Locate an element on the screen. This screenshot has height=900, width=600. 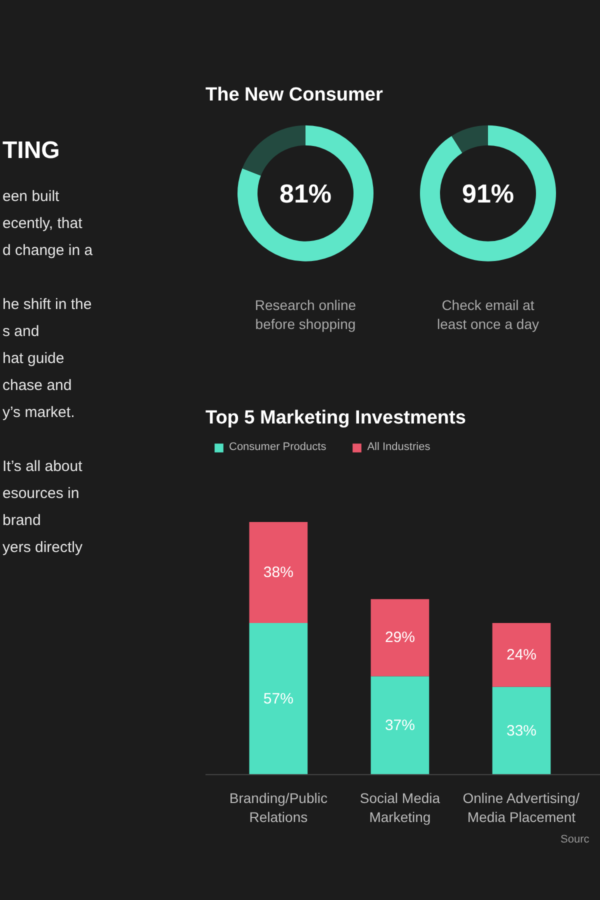
chart-title: Top 5 Marketing Investments is located at coordinates (336, 418).